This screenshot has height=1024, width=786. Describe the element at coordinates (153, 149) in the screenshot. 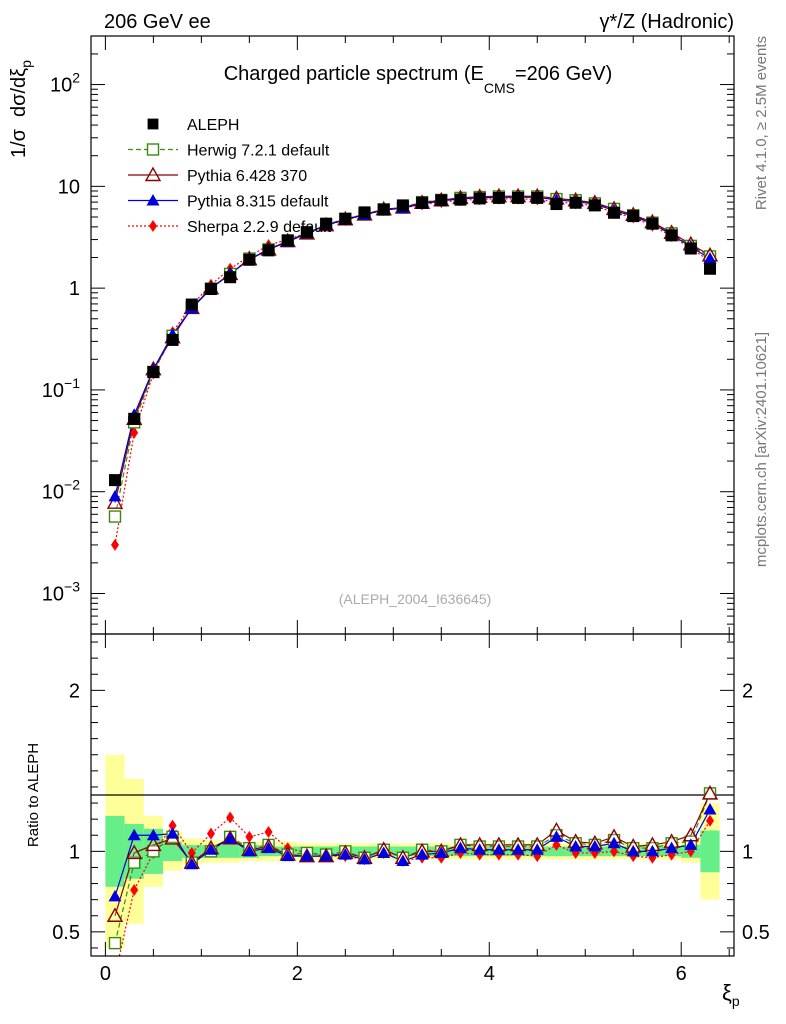

I see `legend-marker-herwig` at that location.